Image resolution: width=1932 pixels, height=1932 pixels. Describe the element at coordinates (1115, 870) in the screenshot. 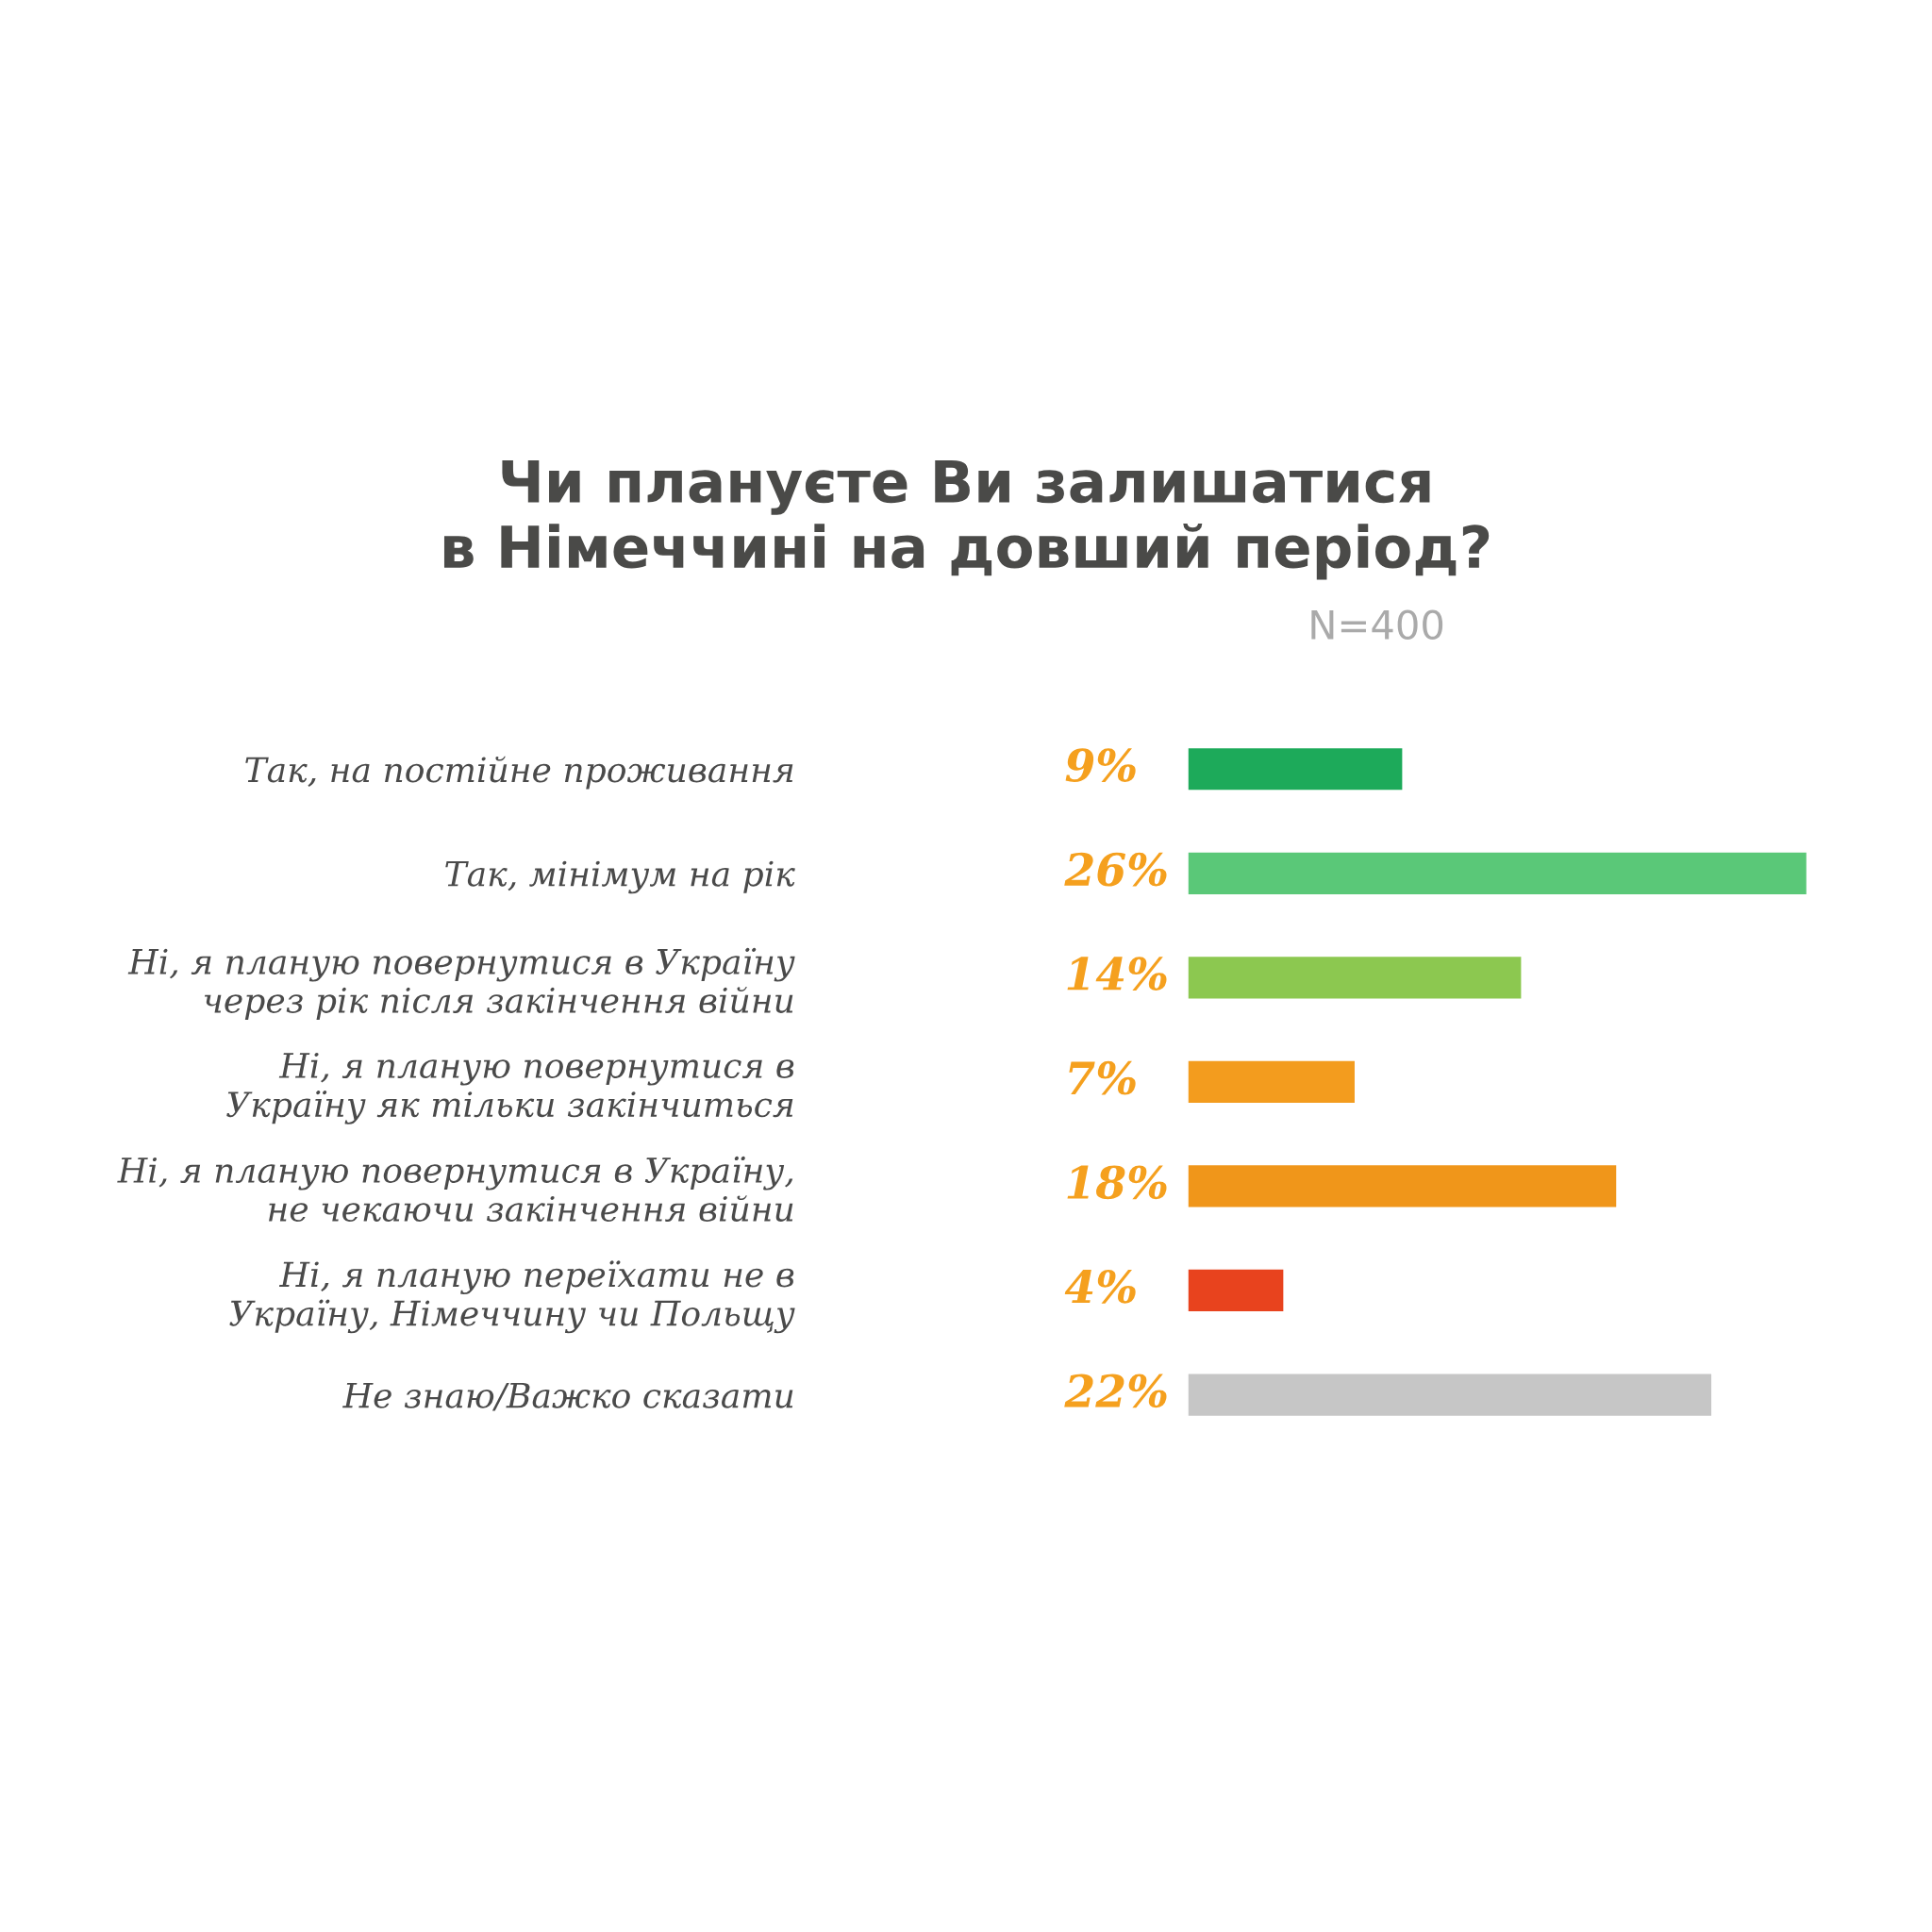

I see `data-label: 26%` at that location.